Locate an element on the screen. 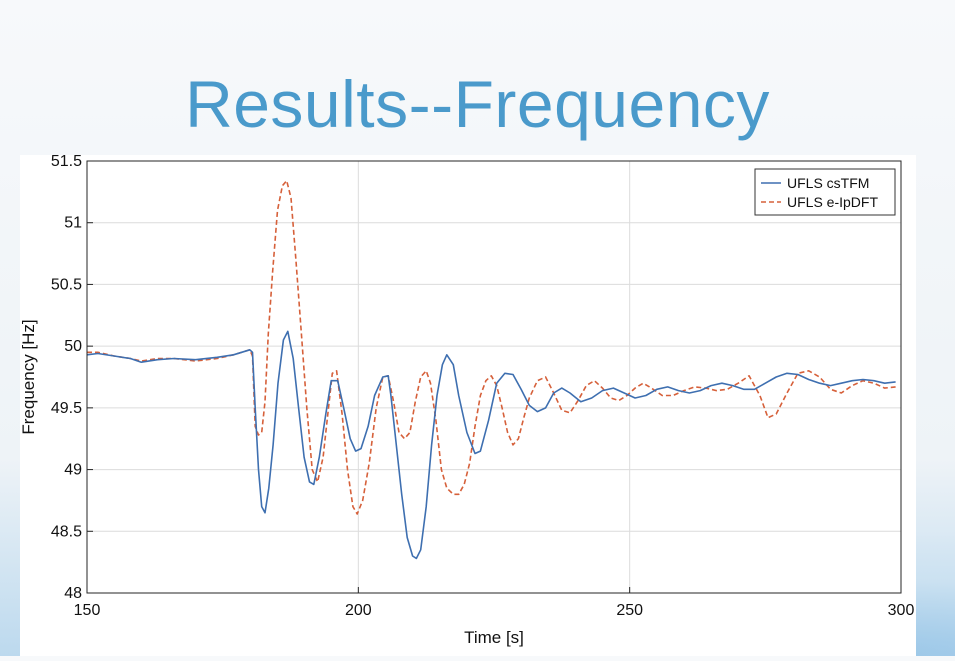 The image size is (955, 661). y-tick-label: 48 is located at coordinates (73, 593).